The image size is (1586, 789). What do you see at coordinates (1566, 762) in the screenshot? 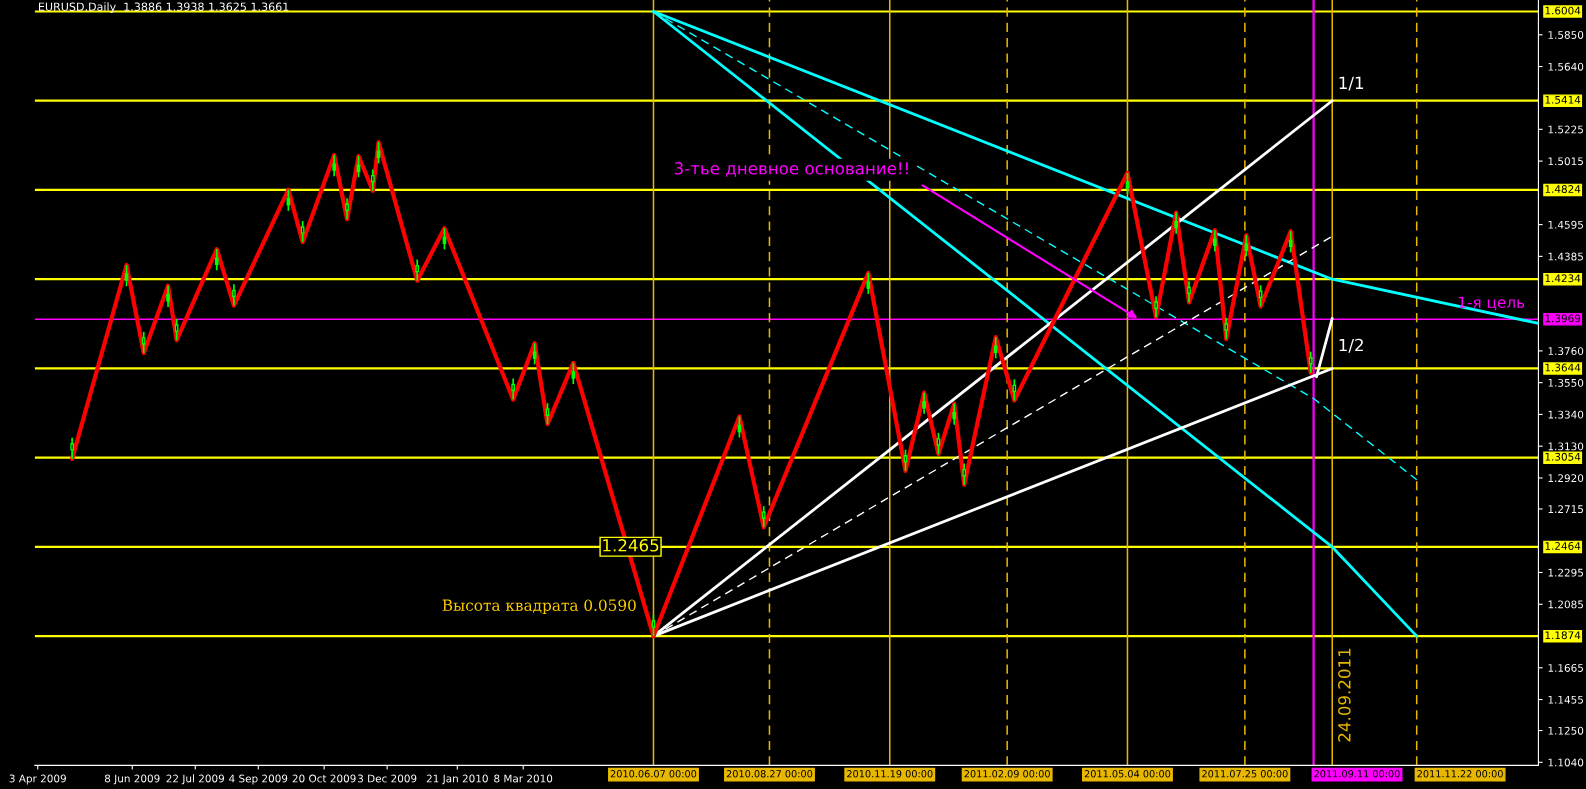
I see `y-tick-label: 1.1040` at bounding box center [1566, 762].